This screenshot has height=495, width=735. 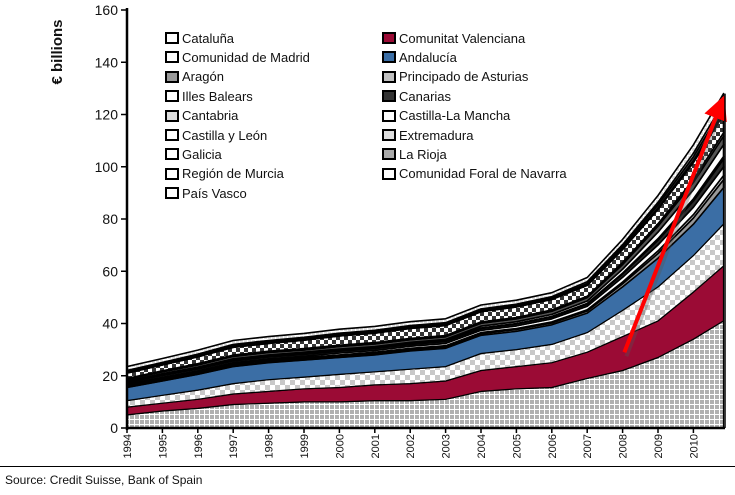 What do you see at coordinates (482, 446) in the screenshot?
I see `x-tick-label: 2004` at bounding box center [482, 446].